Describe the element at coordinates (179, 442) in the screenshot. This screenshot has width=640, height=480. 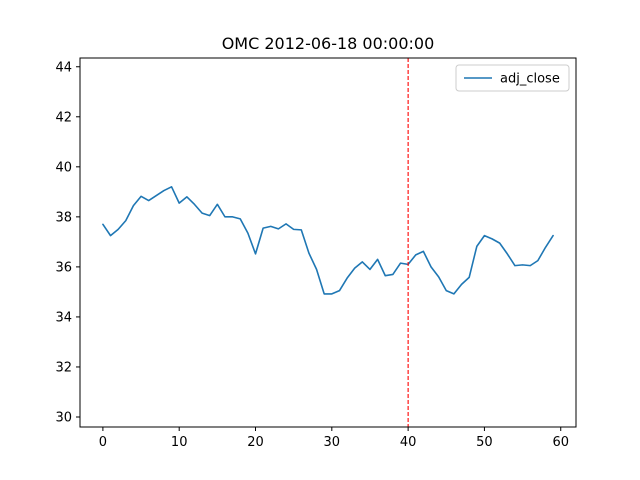
I see `x-tick-label: 10` at that location.